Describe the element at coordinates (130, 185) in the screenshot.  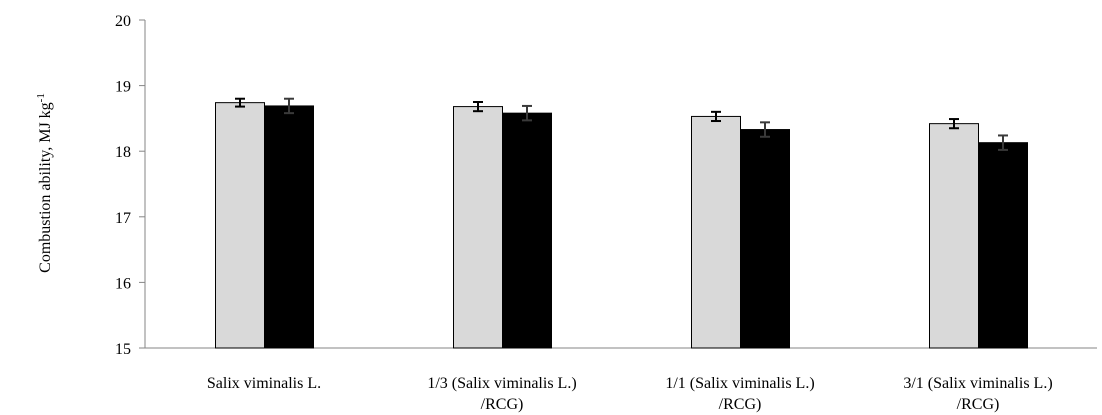
I see `y-ticks: 15 16 17 18 19 20` at that location.